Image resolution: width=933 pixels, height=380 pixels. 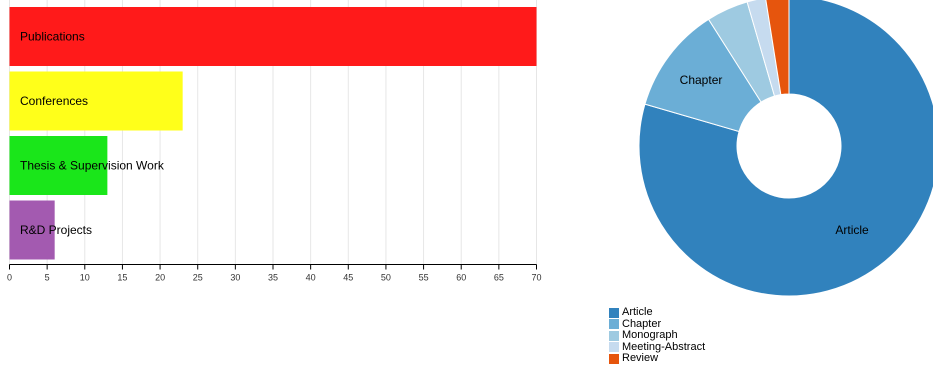 What do you see at coordinates (52, 37) in the screenshot?
I see `bar-label-0: Publications` at bounding box center [52, 37].